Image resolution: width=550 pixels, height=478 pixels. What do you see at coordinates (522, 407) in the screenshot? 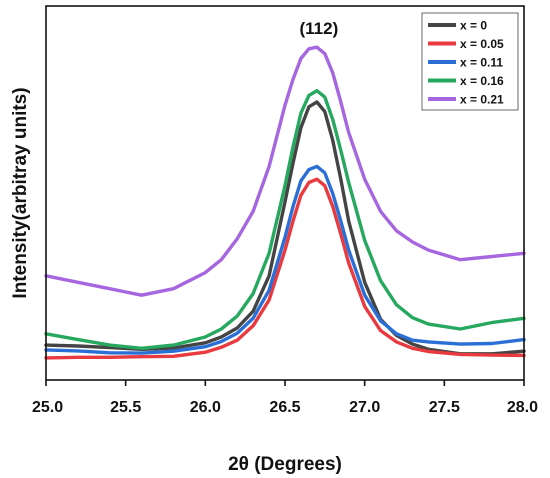
I see `x-tick-label: 28.0` at bounding box center [522, 407].